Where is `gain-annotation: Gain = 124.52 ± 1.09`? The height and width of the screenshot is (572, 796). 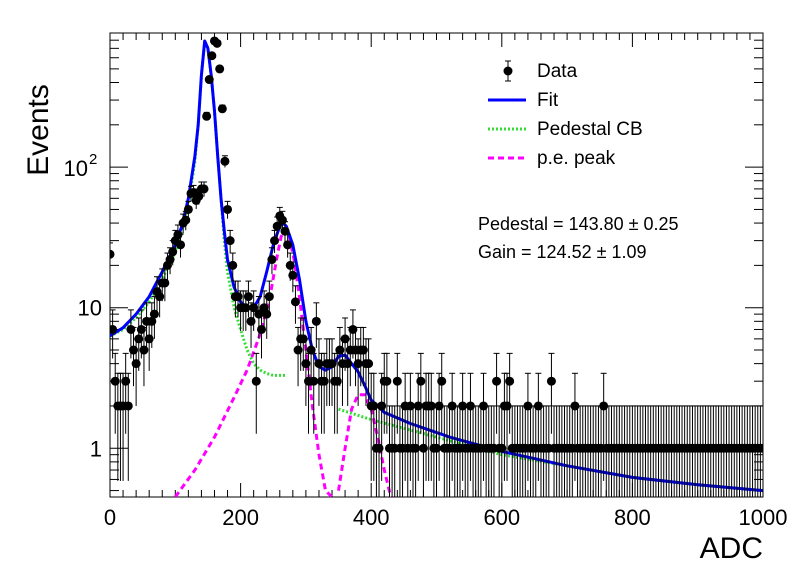 gain-annotation: Gain = 124.52 ± 1.09 is located at coordinates (562, 252).